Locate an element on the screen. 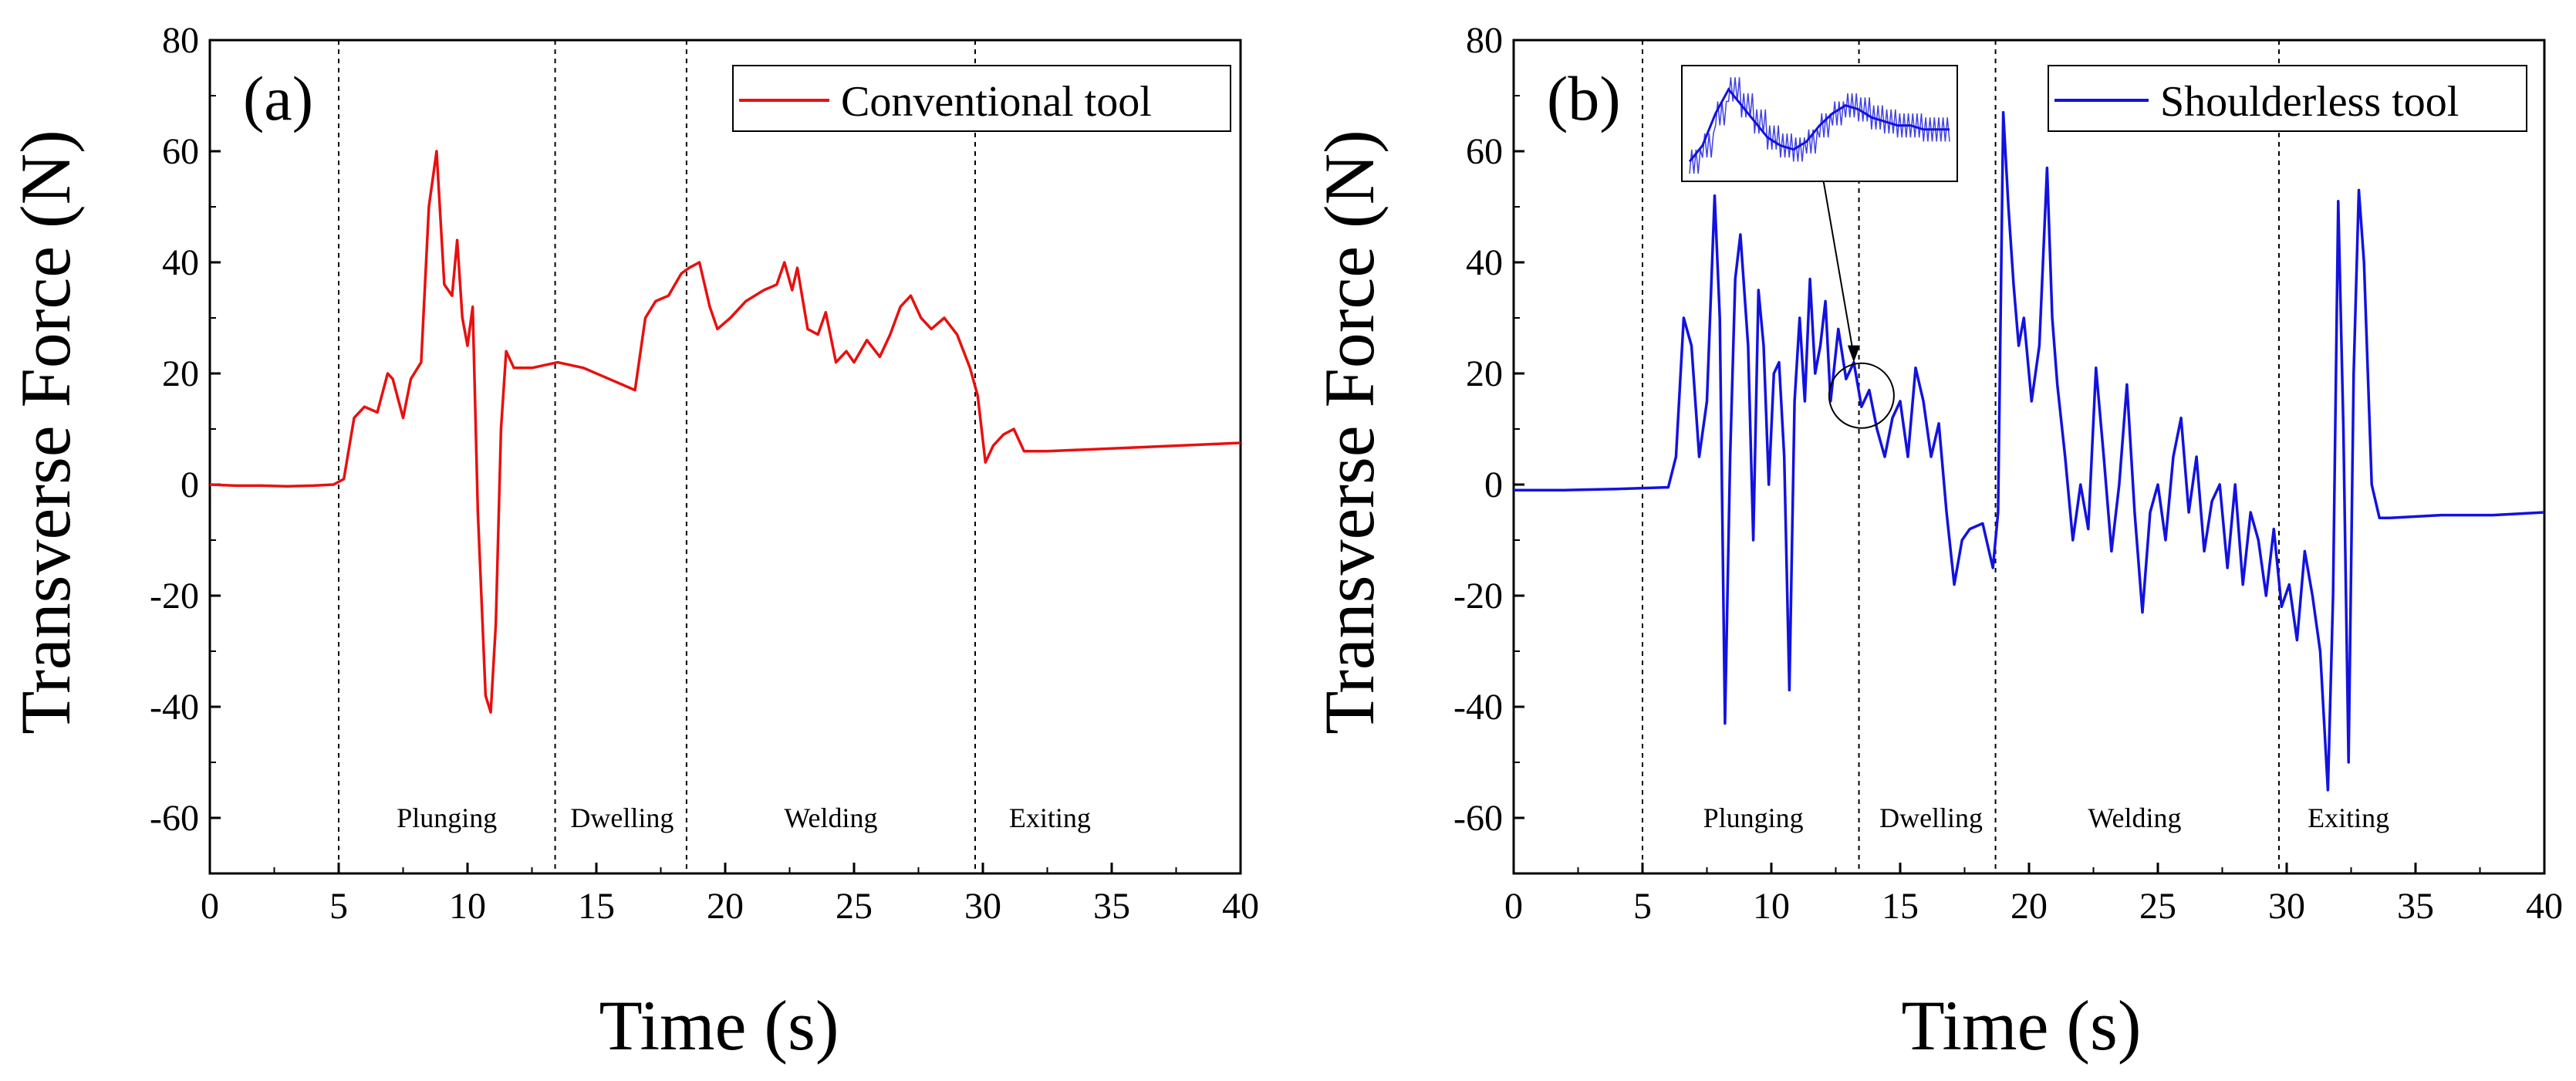  inset-ripple is located at coordinates (1820, 125).